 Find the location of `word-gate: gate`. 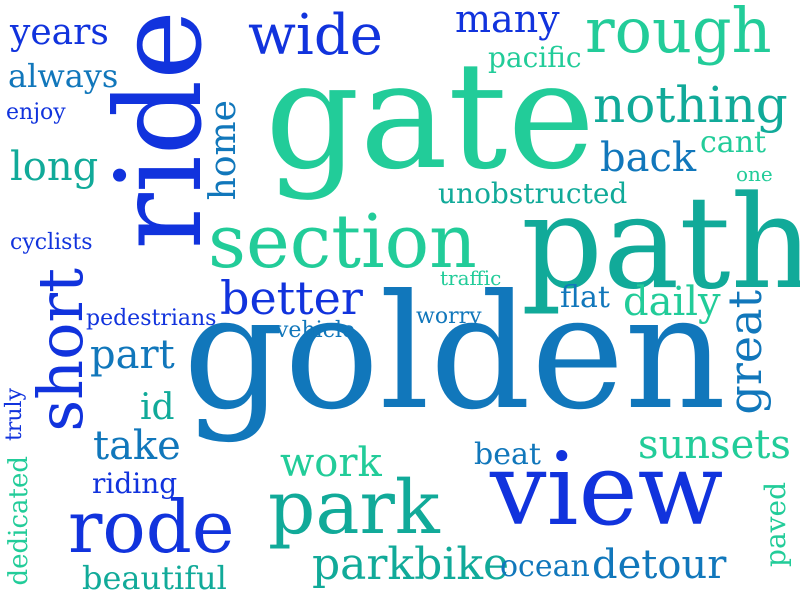

word-gate: gate is located at coordinates (430, 116).